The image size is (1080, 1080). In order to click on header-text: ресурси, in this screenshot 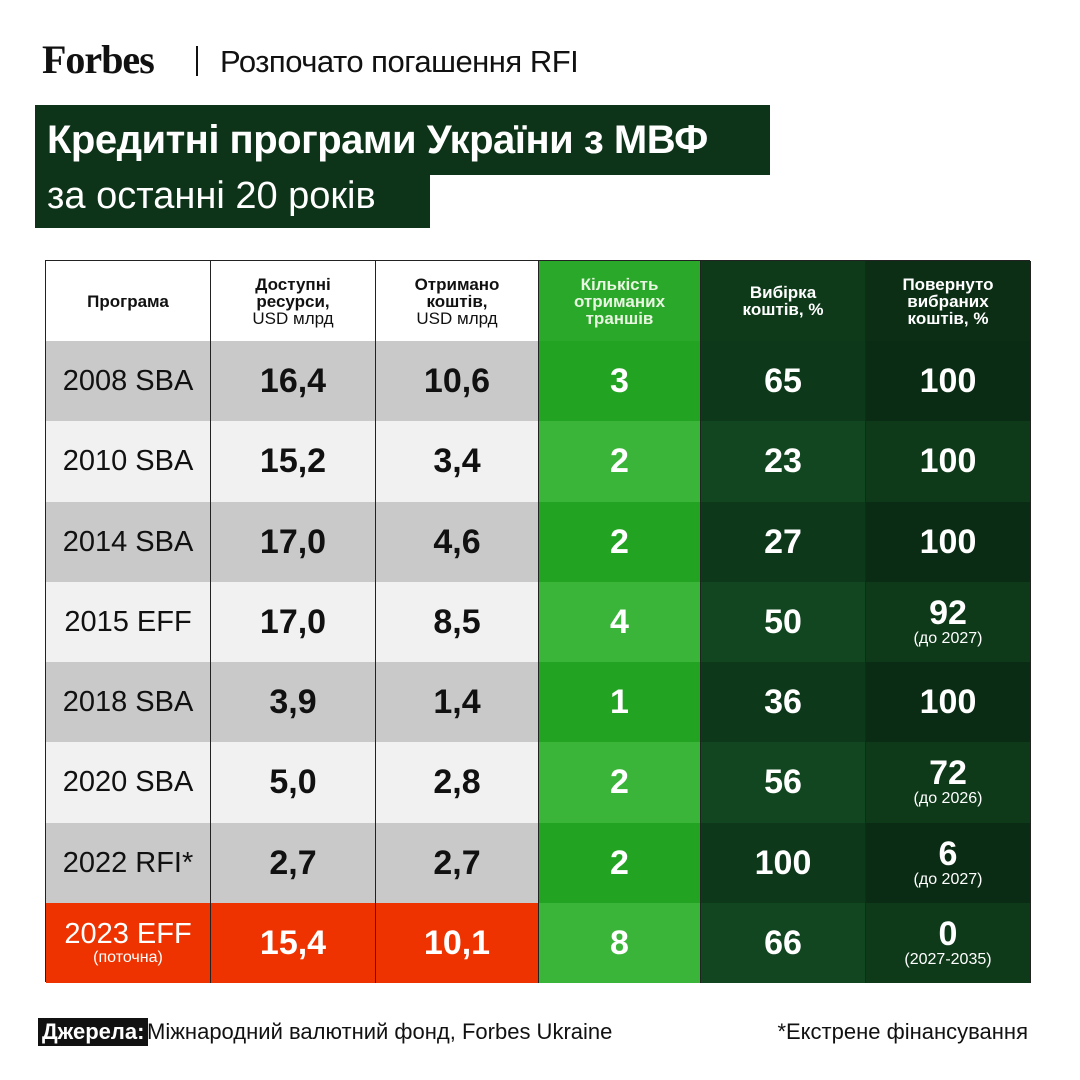, I will do `click(293, 301)`.